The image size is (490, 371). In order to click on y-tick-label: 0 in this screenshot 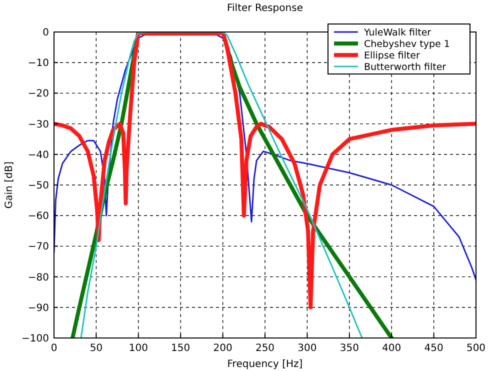, I will do `click(45, 33)`.